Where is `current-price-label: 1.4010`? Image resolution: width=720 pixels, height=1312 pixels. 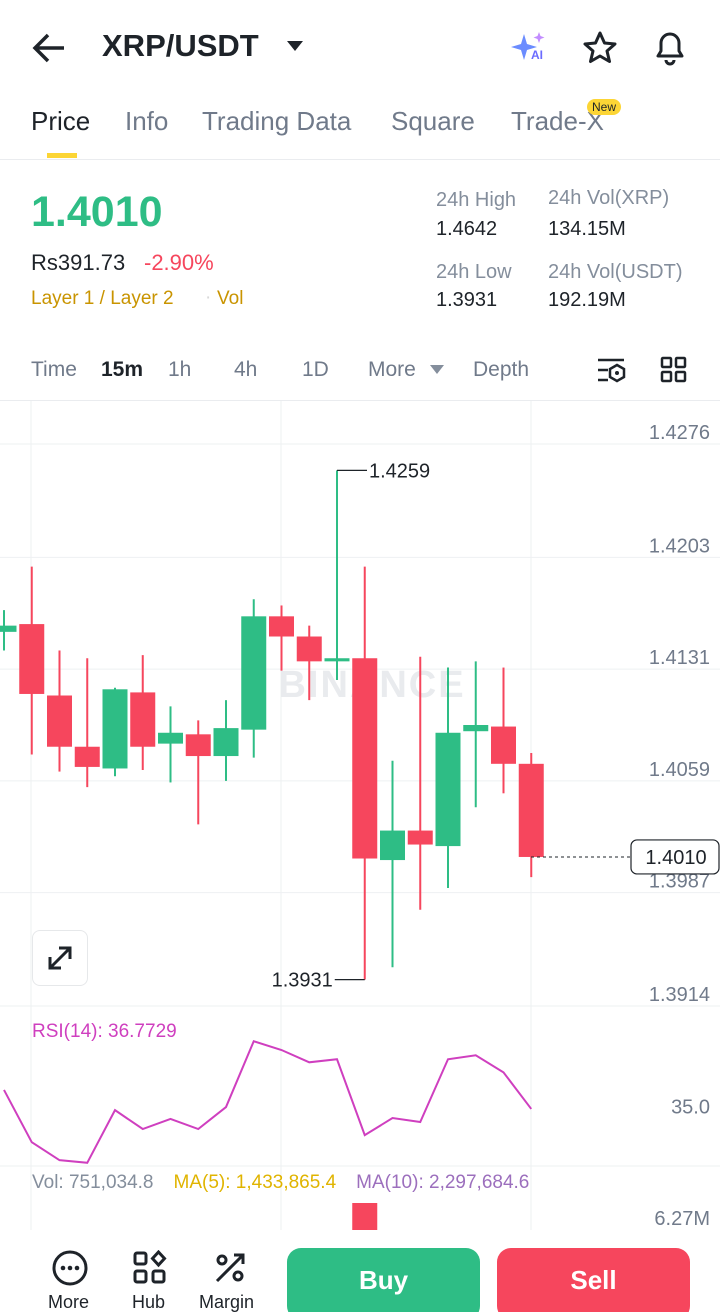
current-price-label: 1.4010 is located at coordinates (675, 858).